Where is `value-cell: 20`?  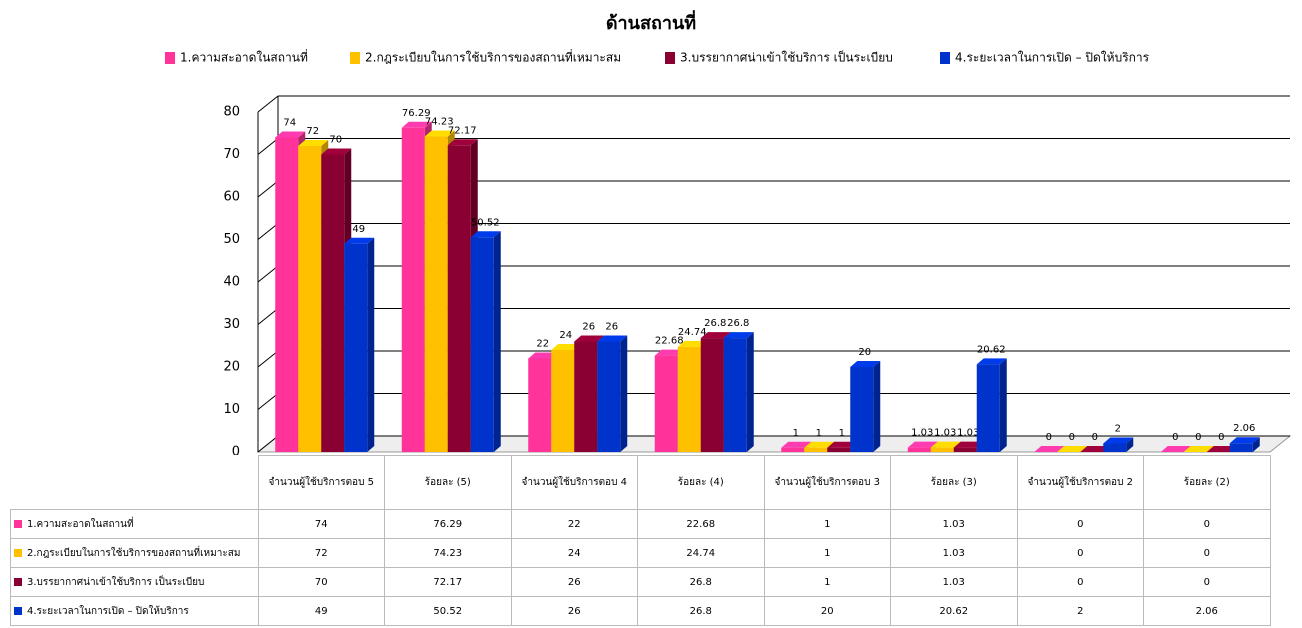
value-cell: 20 is located at coordinates (827, 611).